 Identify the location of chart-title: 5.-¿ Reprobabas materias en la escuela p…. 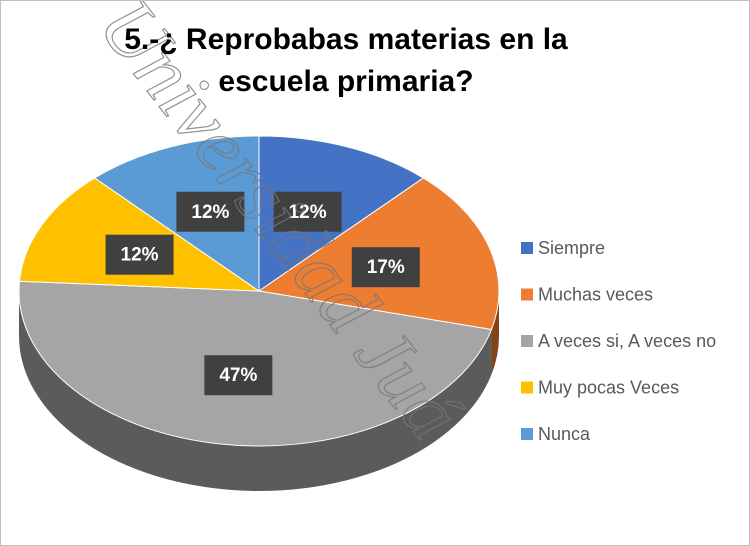
(346, 60).